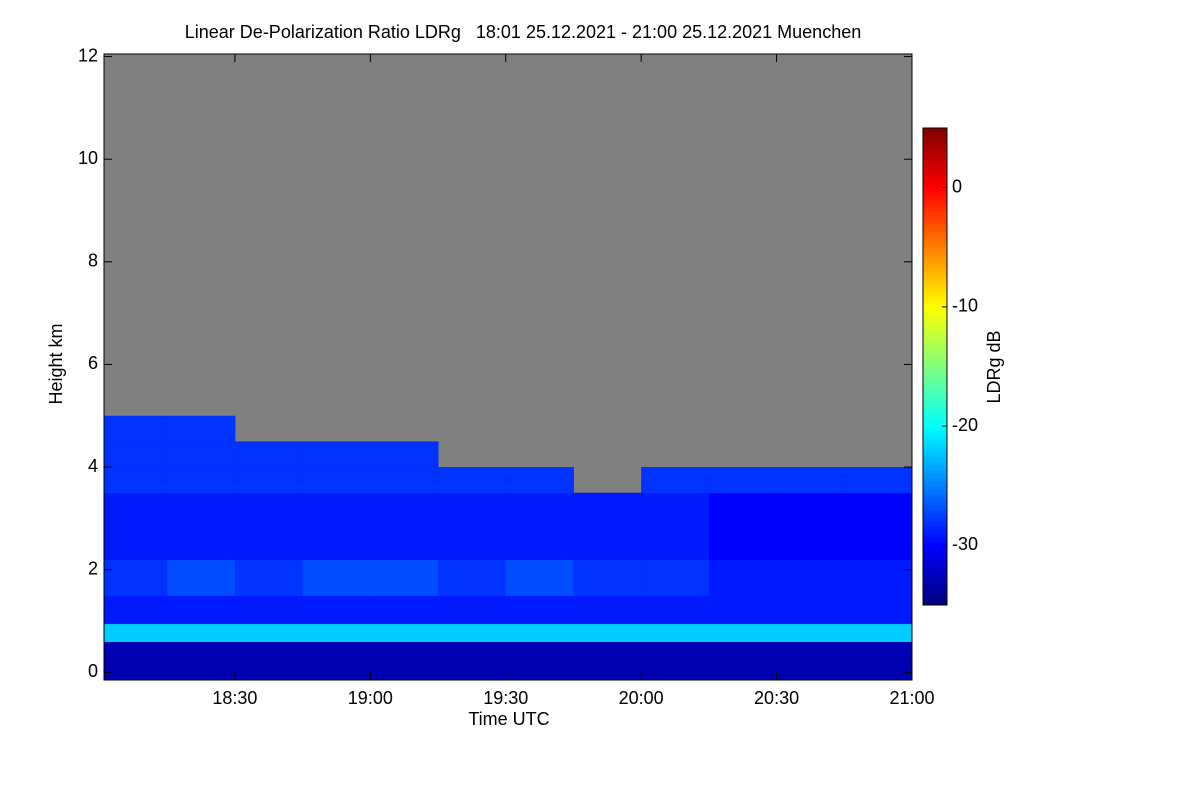  Describe the element at coordinates (965, 425) in the screenshot. I see `colorbar-tick-label: -20` at that location.